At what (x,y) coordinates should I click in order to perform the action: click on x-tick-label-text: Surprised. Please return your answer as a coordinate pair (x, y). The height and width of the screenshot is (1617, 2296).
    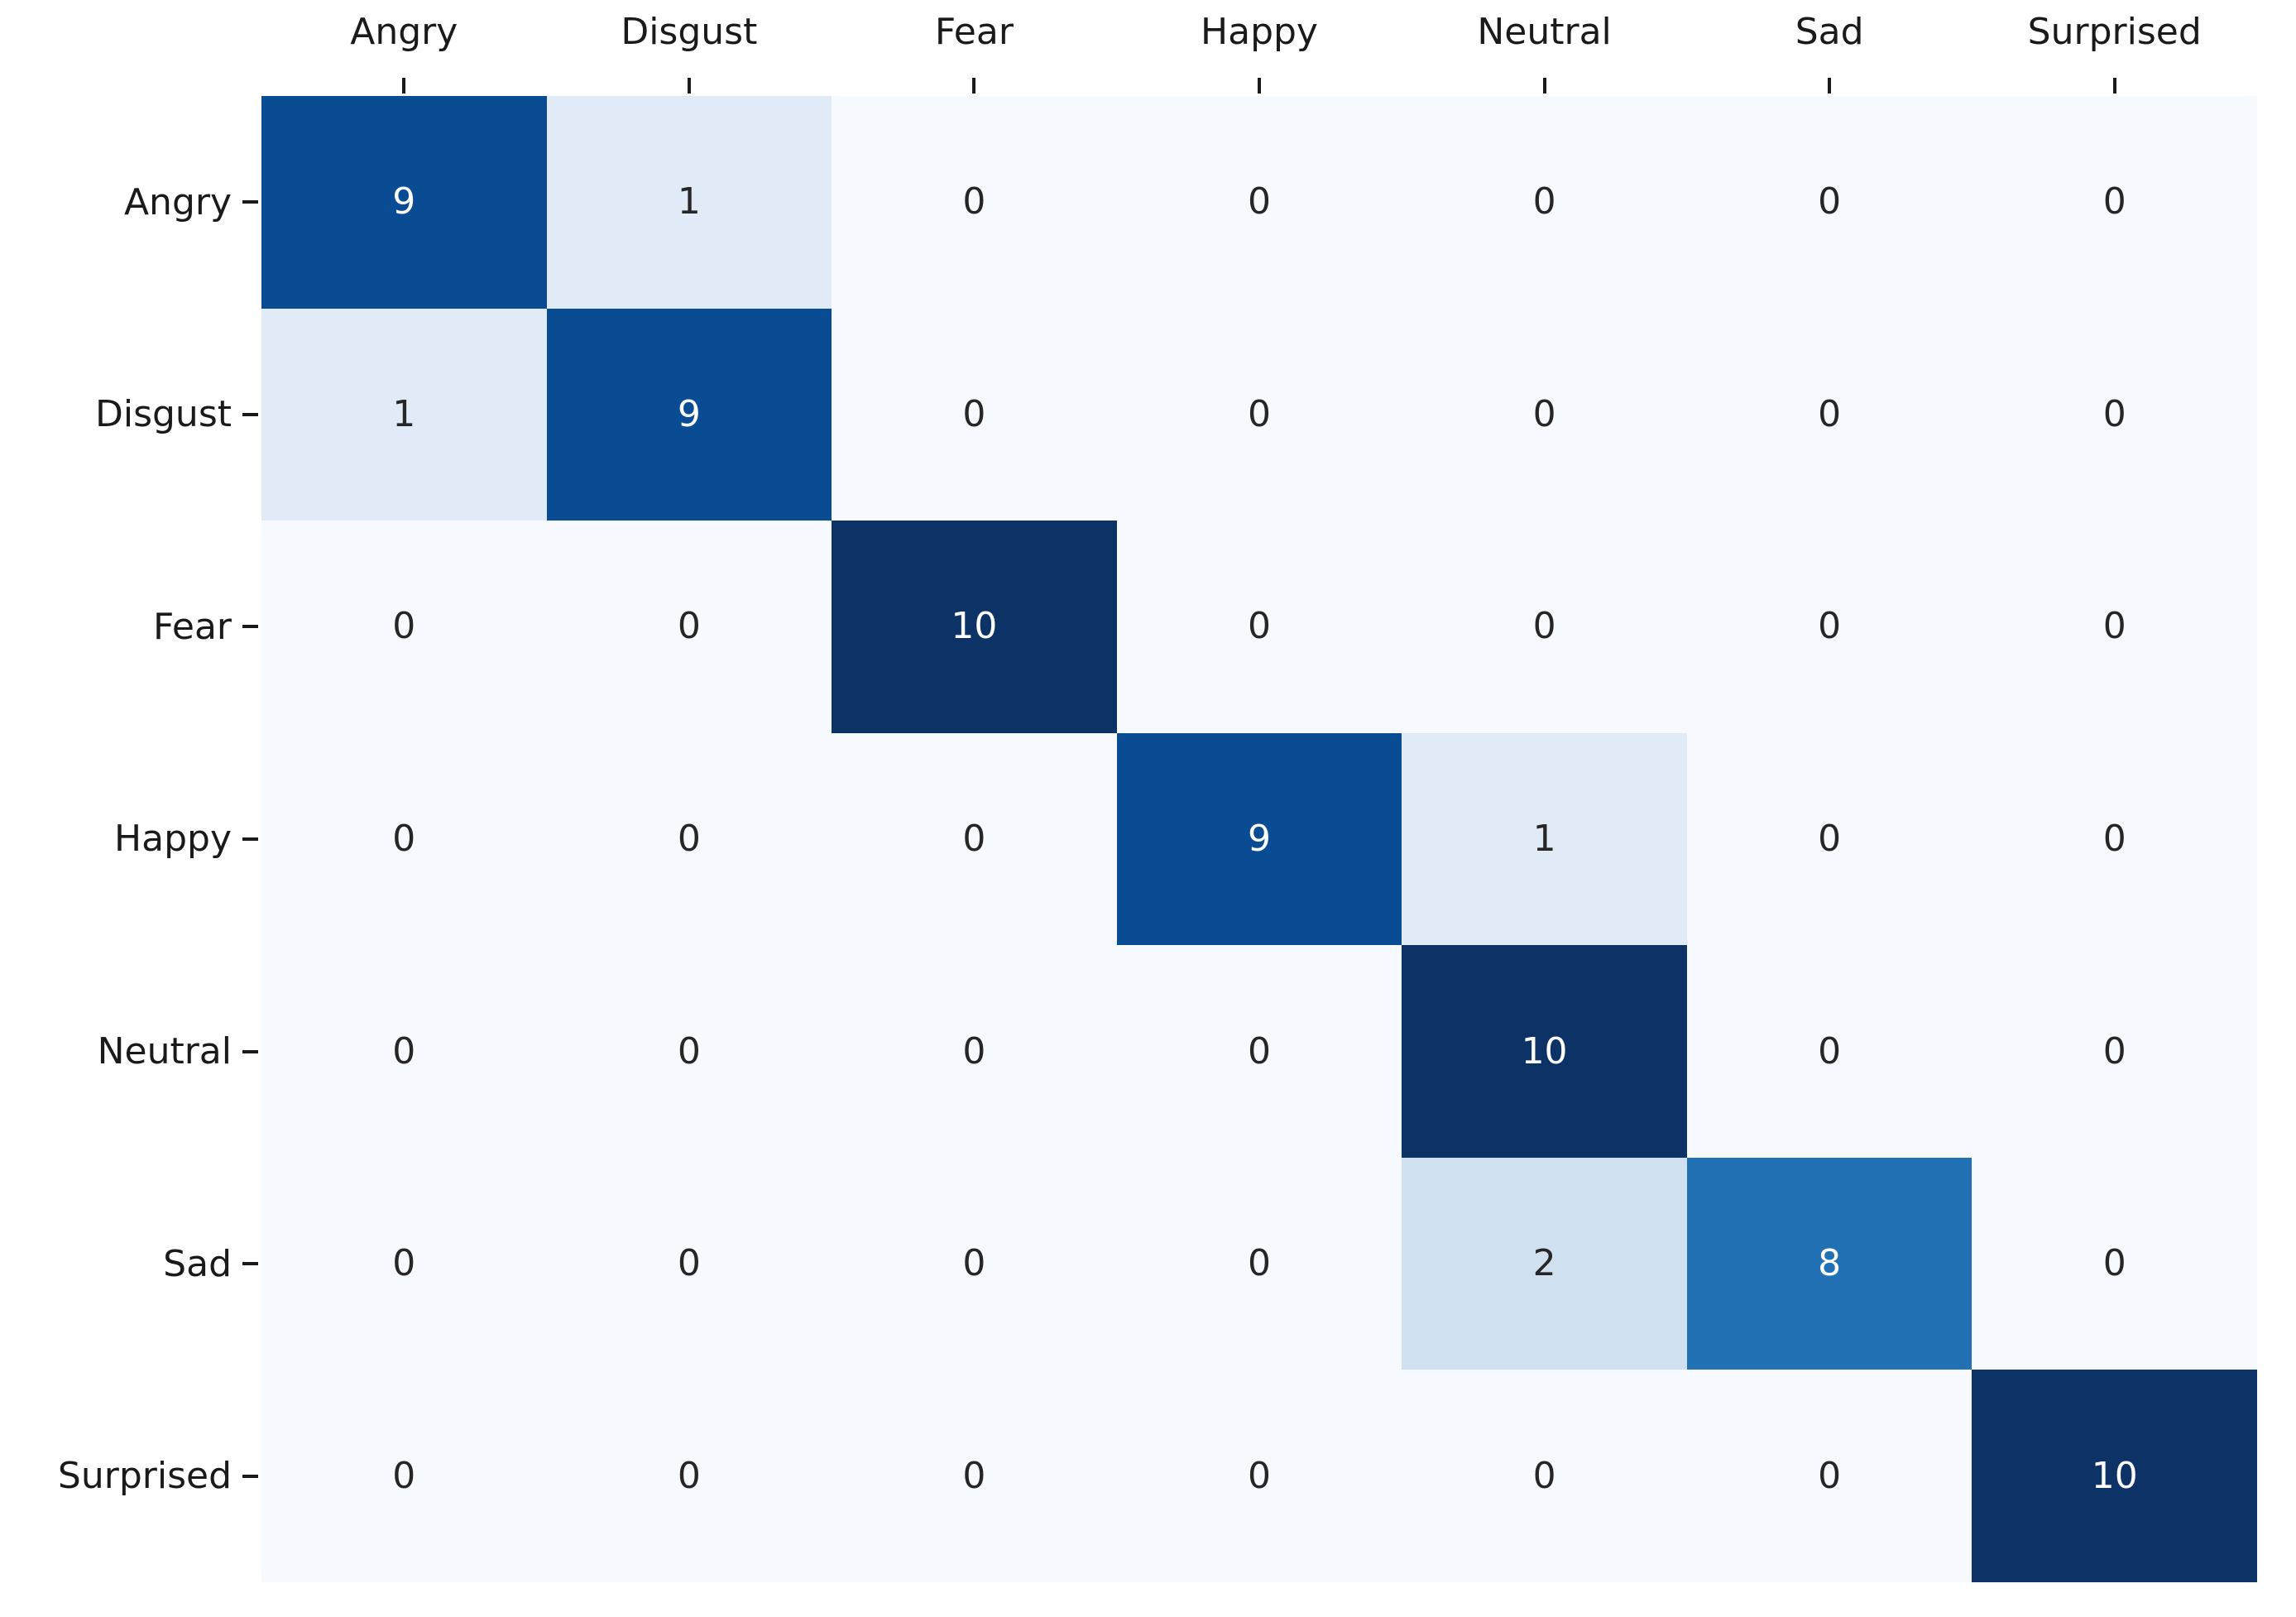
    Looking at the image, I should click on (2114, 32).